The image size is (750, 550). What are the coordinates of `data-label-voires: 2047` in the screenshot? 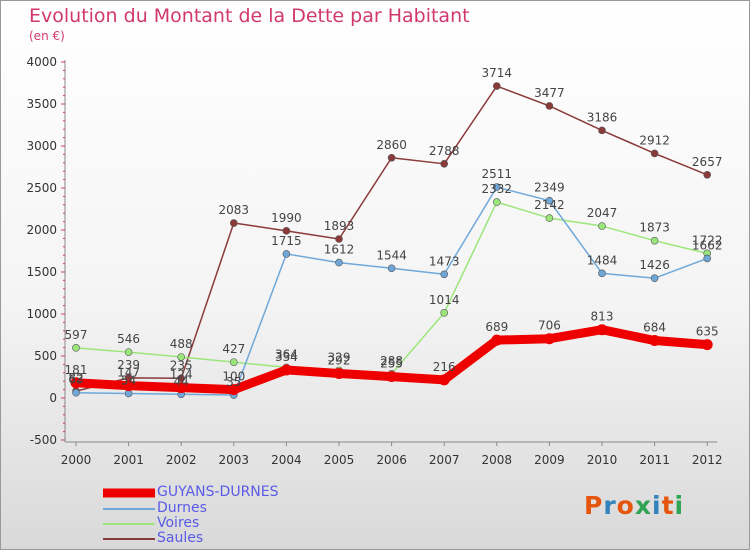 It's located at (602, 213).